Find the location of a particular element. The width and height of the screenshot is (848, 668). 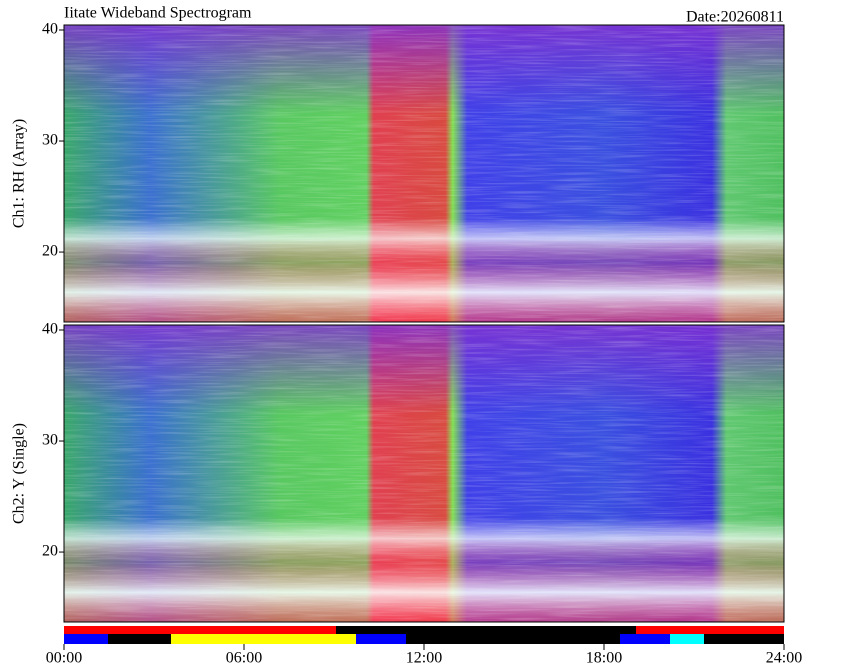

x-tick-label: 18:00 is located at coordinates (604, 658).